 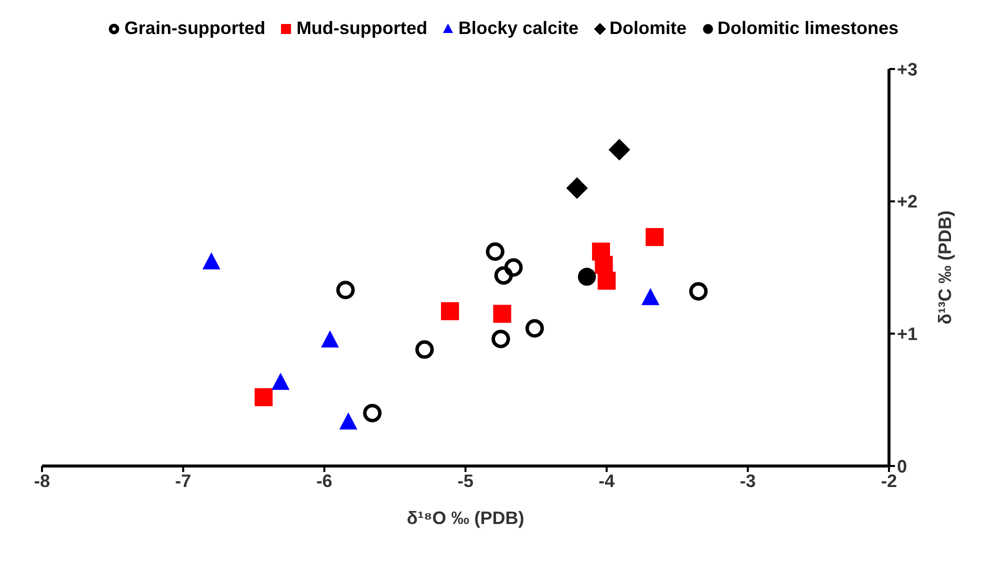 What do you see at coordinates (195, 28) in the screenshot?
I see `legend-label: Grain-supported` at bounding box center [195, 28].